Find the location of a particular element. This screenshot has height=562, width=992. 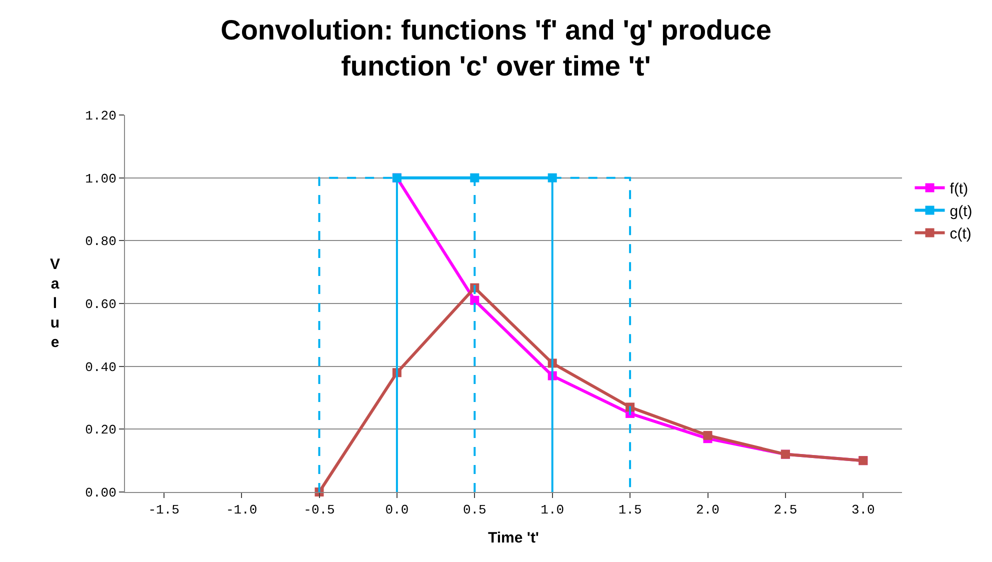

chart-title: Convolution: functions 'f' and 'g' produce function 'c' over time 't' is located at coordinates (496, 48).